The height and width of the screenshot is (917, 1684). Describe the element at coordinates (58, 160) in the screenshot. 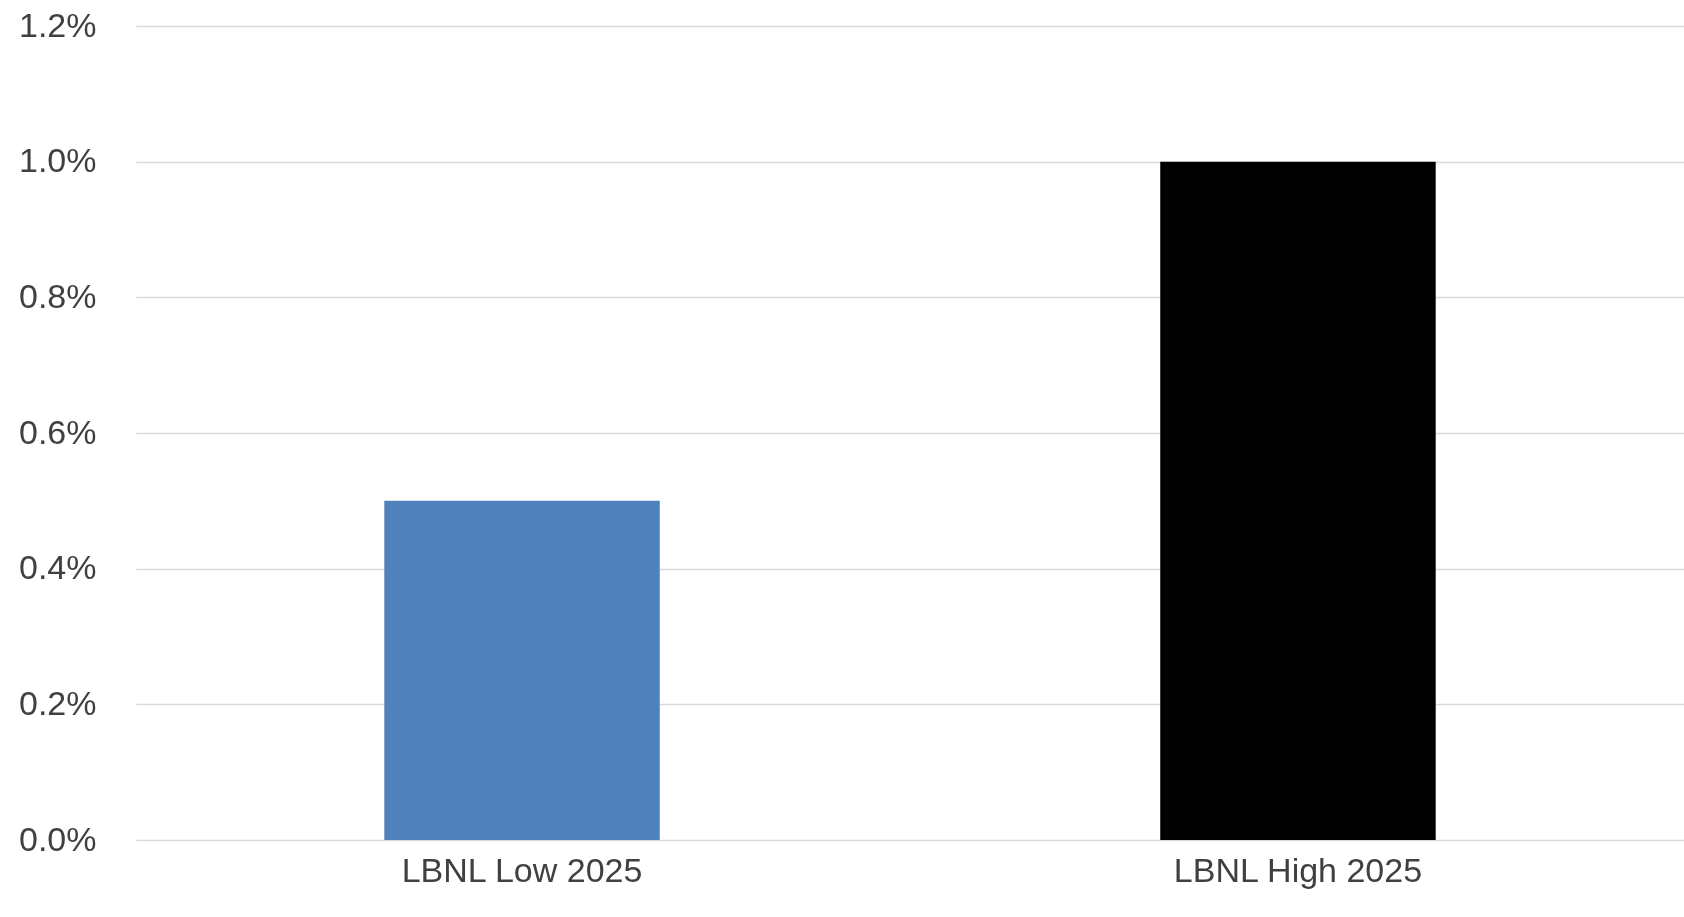

I see `y-tick-label: 1.0%` at that location.